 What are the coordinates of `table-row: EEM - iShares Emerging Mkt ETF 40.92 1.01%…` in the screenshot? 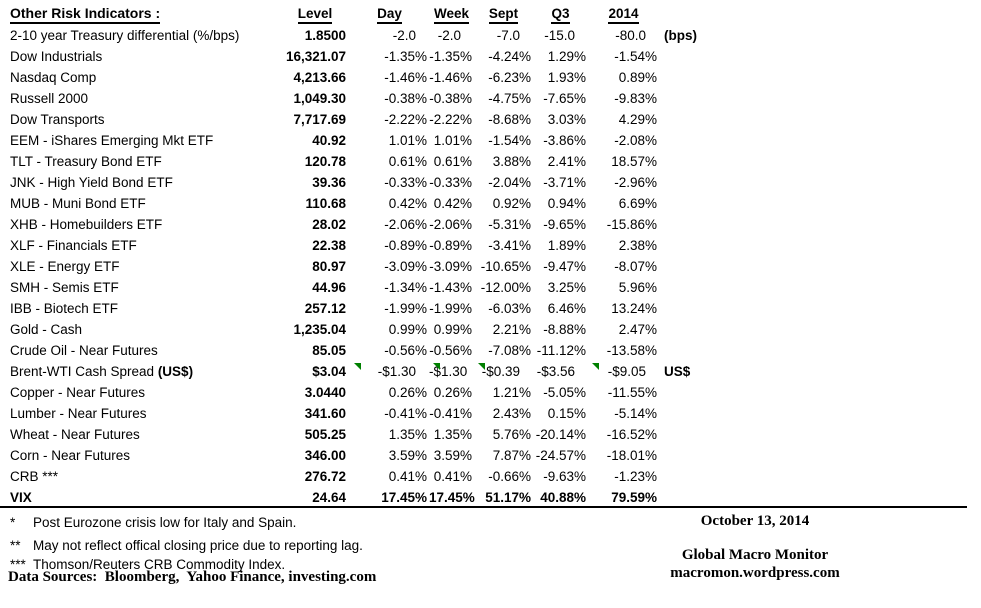 It's located at (490, 140).